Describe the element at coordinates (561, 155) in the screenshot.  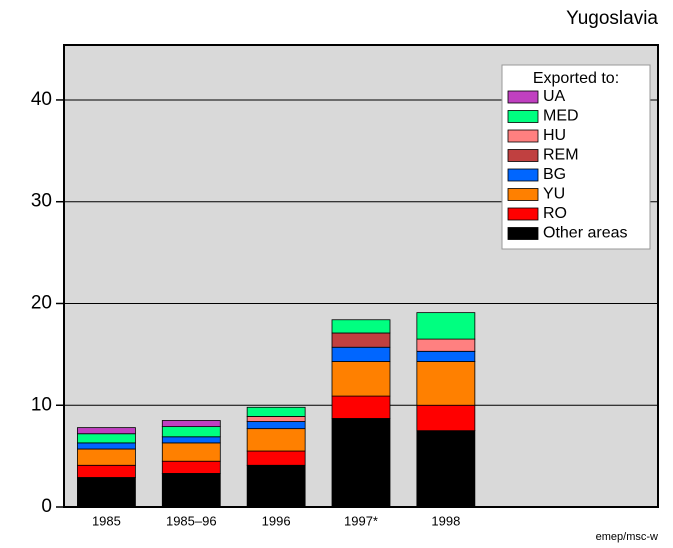
I see `legend-label: REM` at that location.